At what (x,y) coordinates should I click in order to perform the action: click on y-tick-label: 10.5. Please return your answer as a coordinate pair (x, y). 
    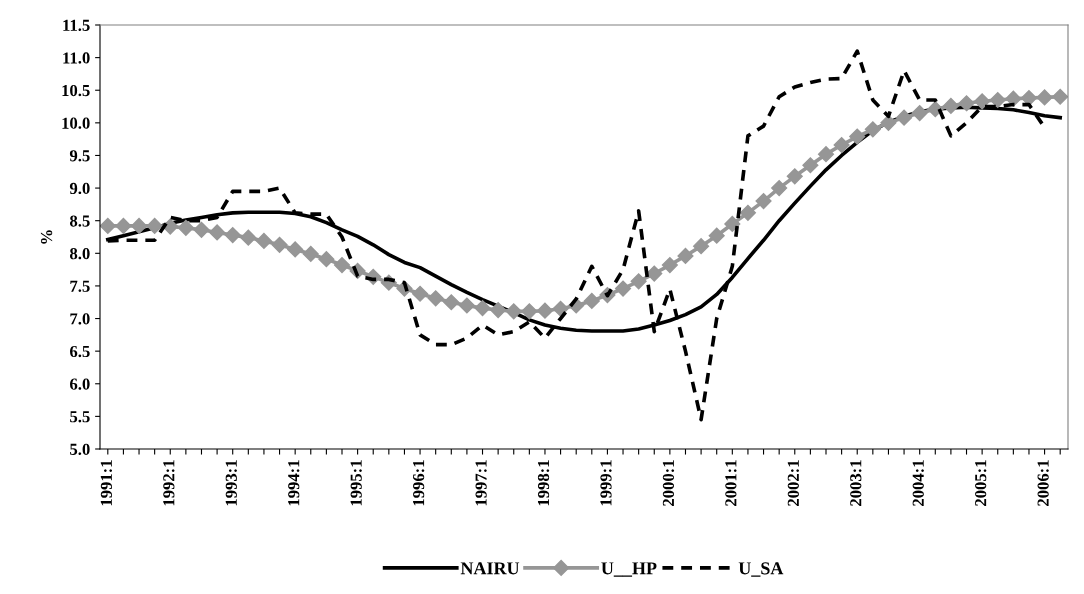
    Looking at the image, I should click on (76, 90).